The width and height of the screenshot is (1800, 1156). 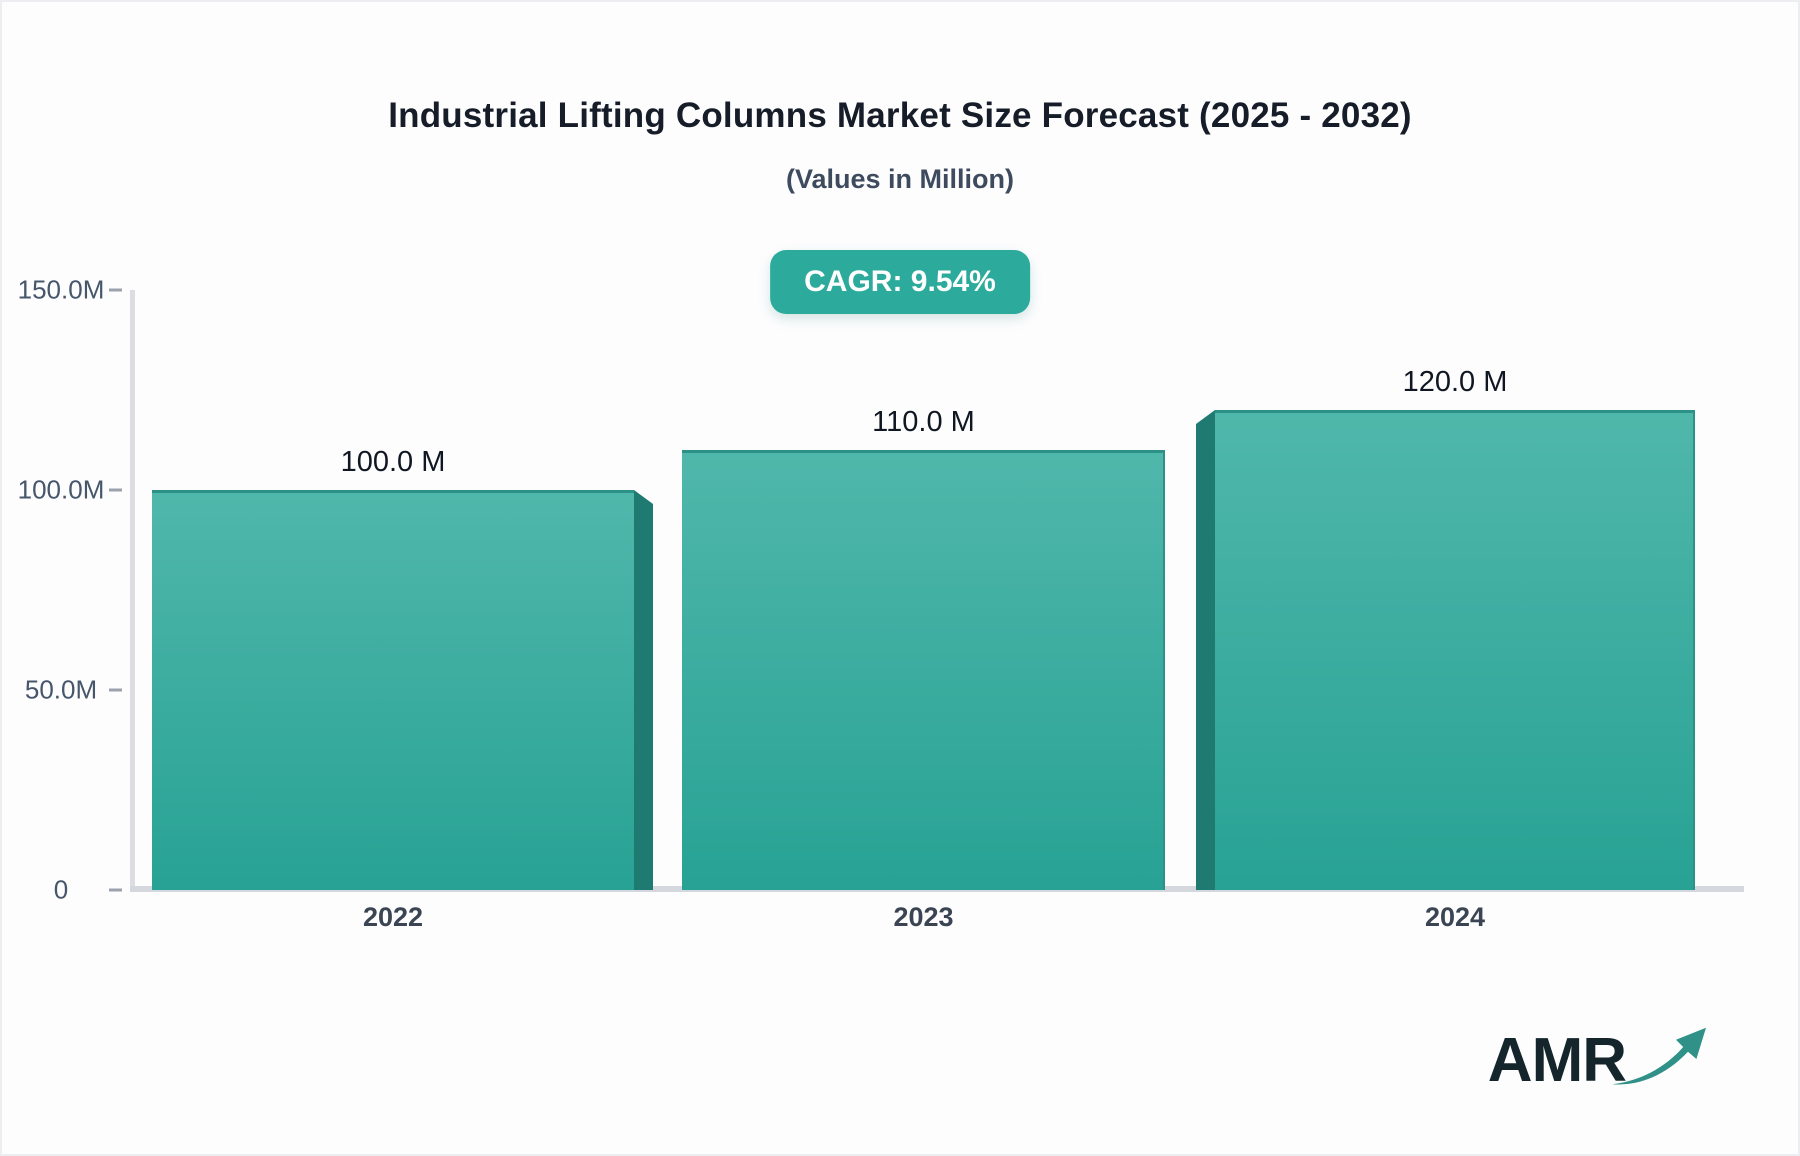 What do you see at coordinates (900, 179) in the screenshot?
I see `chart-subtitle: (Values in Million)` at bounding box center [900, 179].